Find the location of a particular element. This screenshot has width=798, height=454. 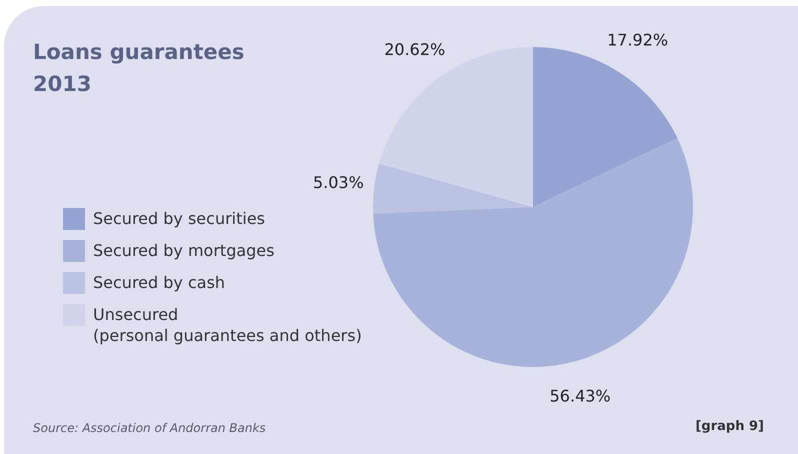

legend-label: Secured by mortgages is located at coordinates (183, 250).